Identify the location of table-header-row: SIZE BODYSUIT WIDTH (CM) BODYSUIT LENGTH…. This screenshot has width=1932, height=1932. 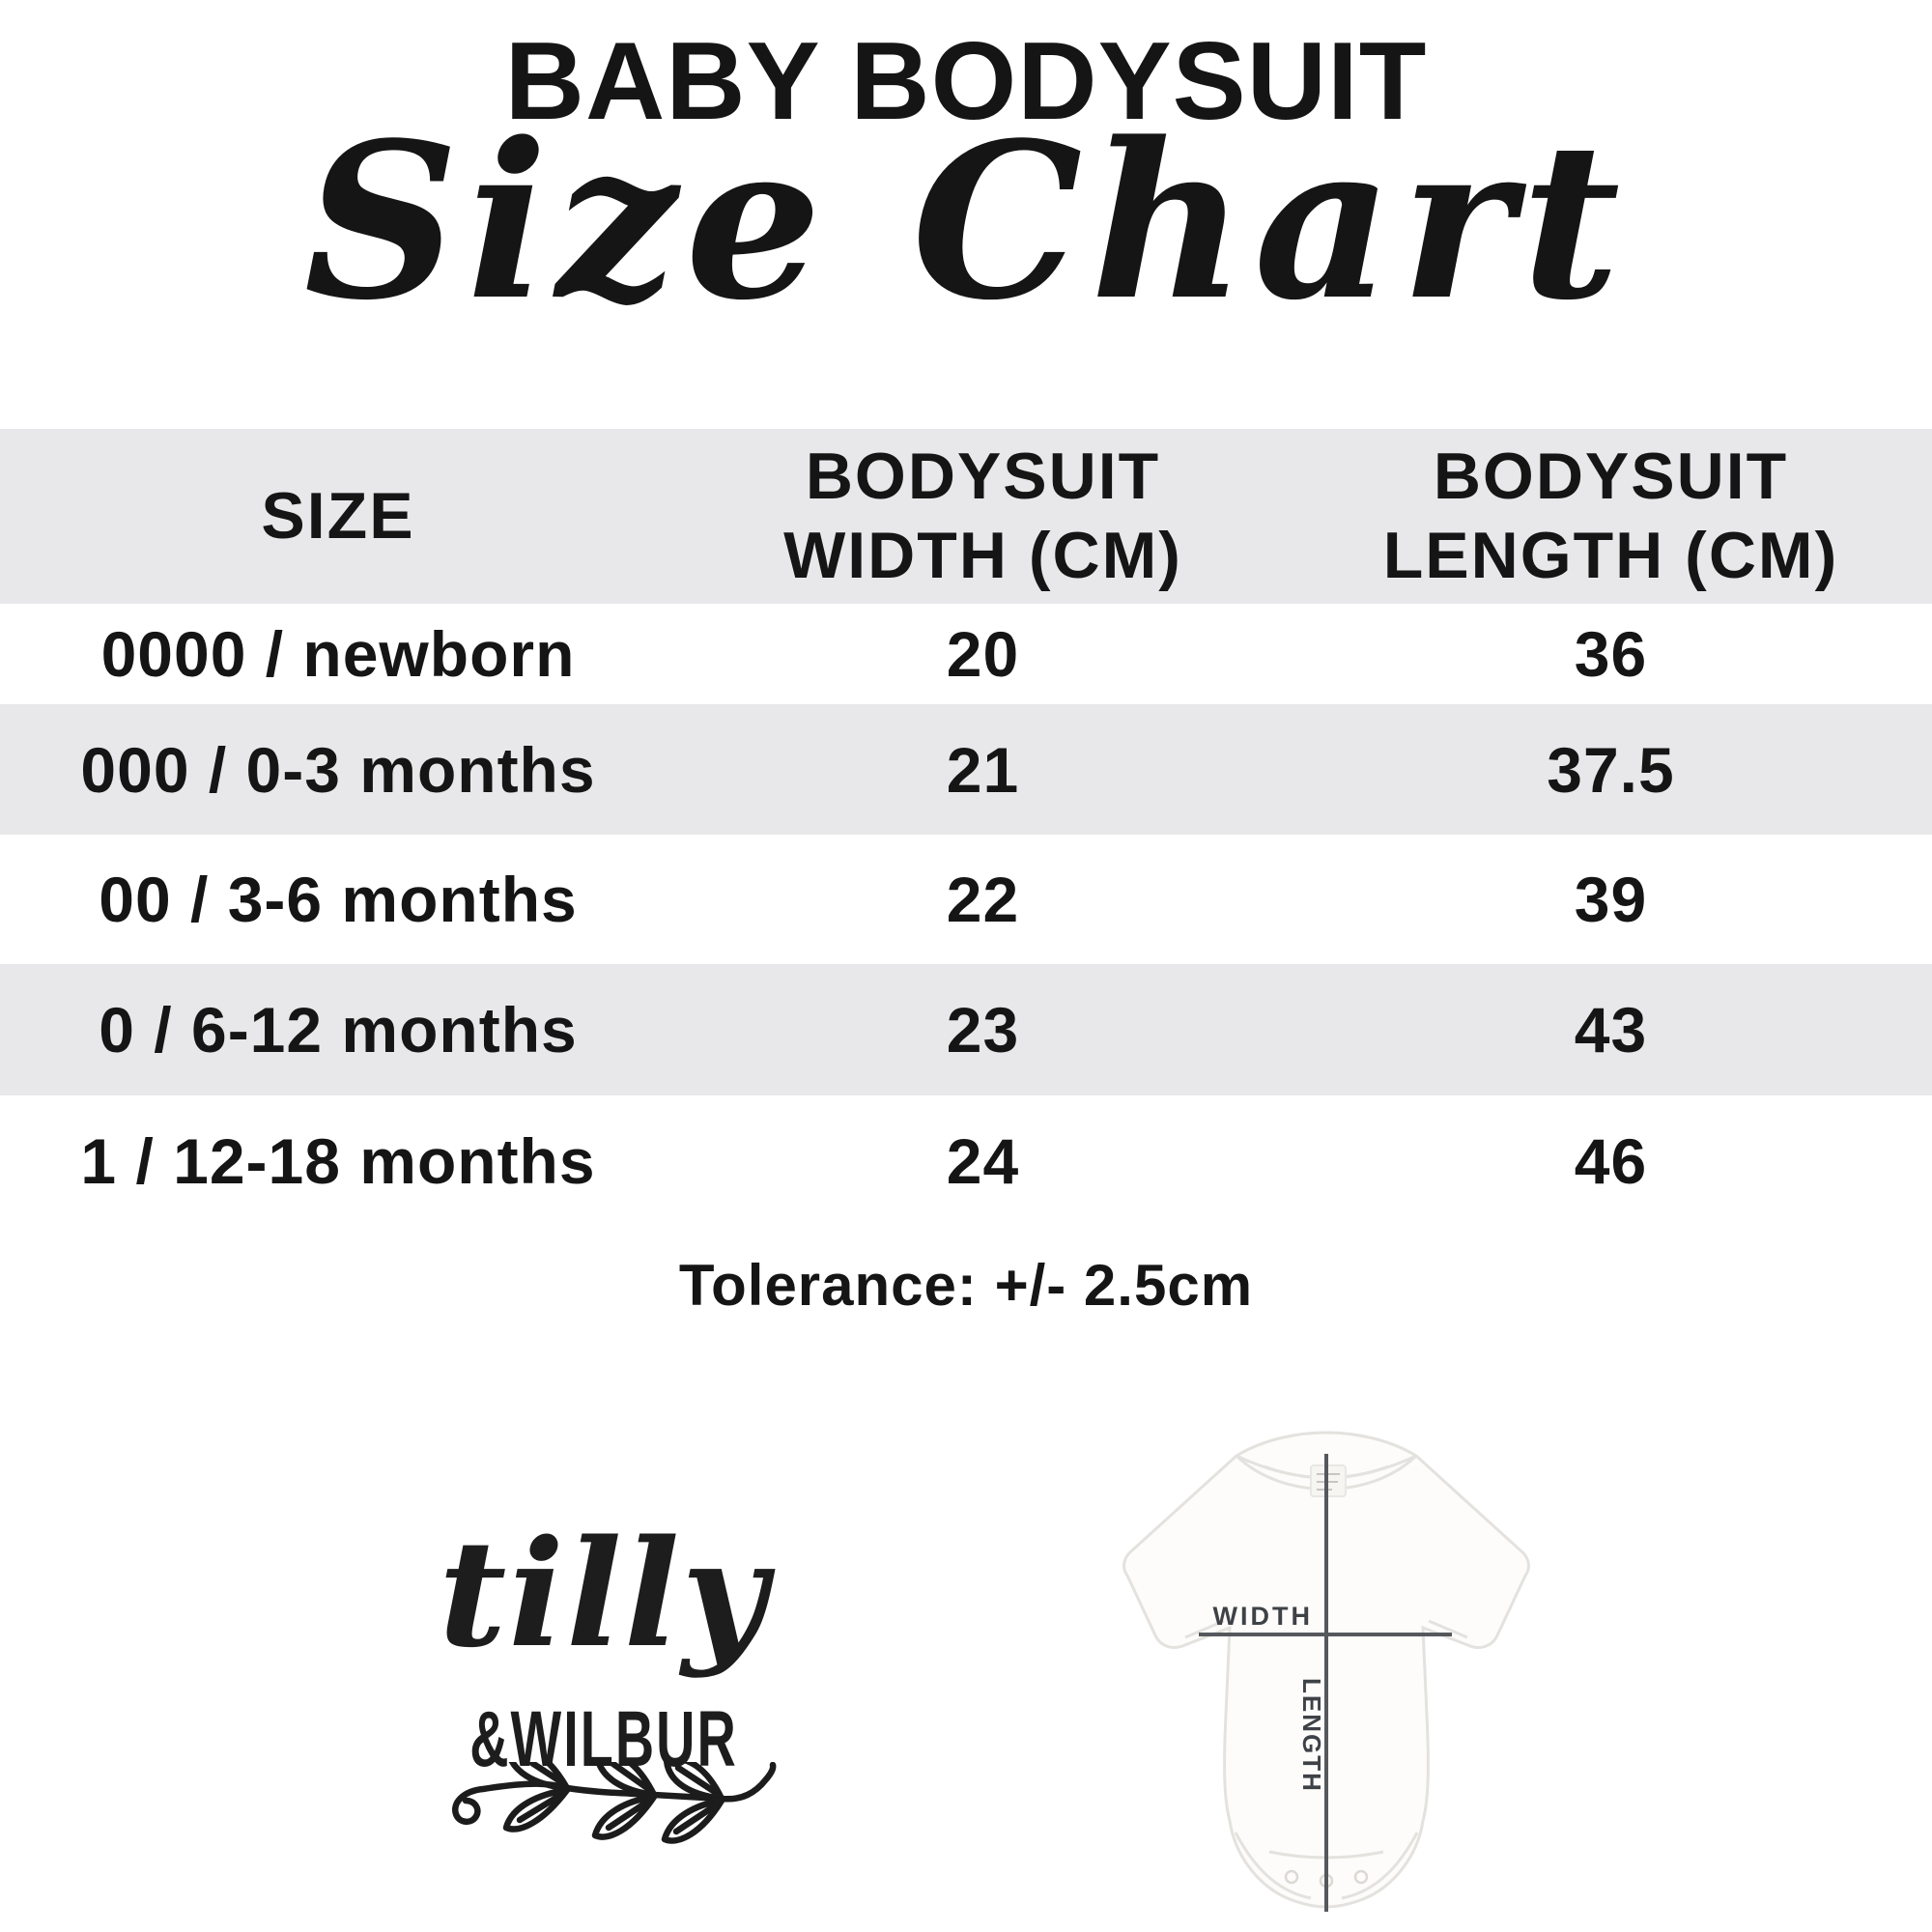
(966, 516).